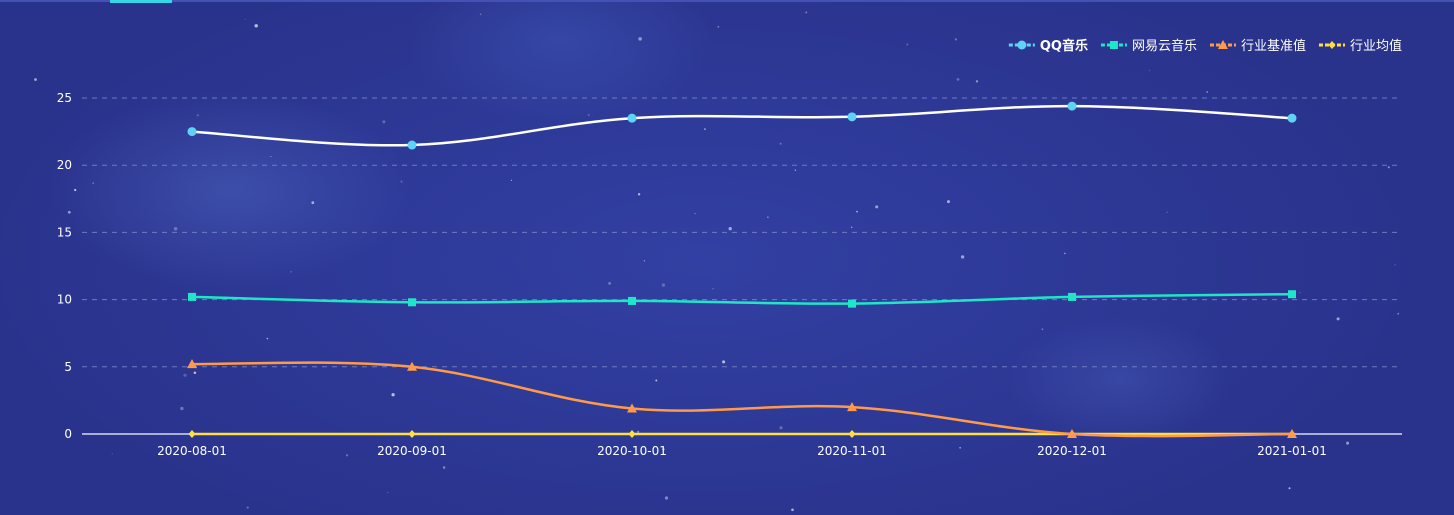 This screenshot has height=515, width=1454. I want to click on x-tick-label: 2021-01-01, so click(1292, 451).